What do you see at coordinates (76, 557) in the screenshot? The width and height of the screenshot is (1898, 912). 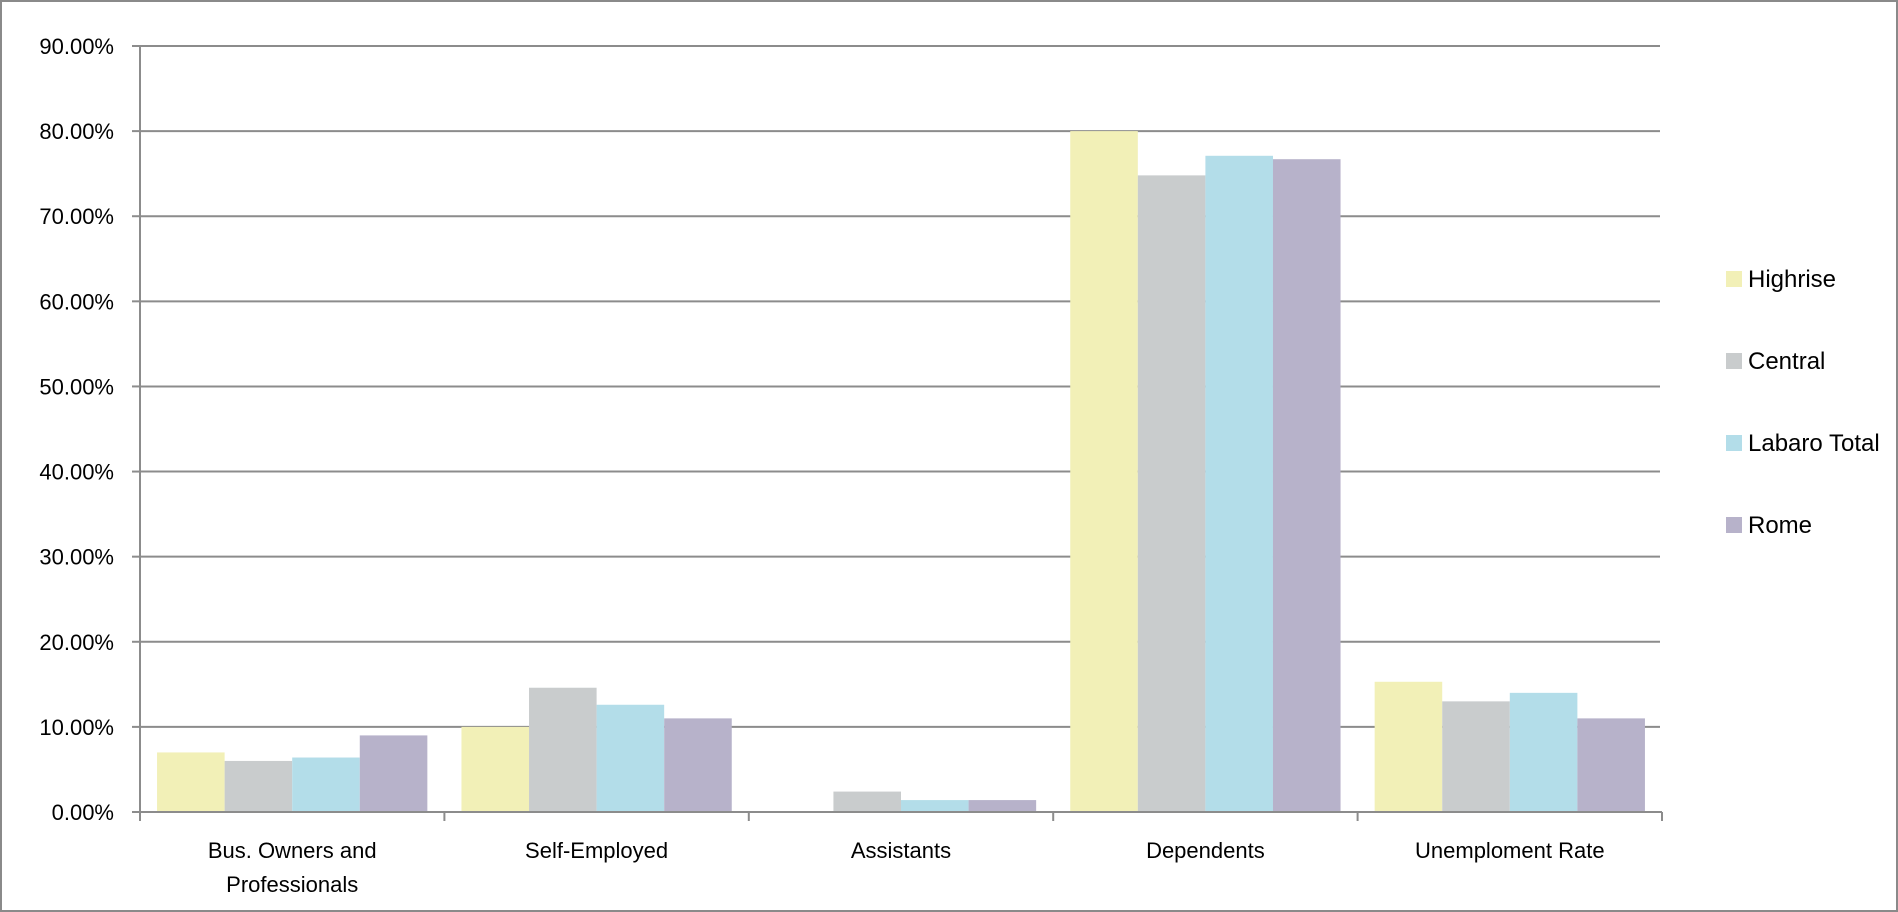 I see `y-tick-label: 30.00%` at bounding box center [76, 557].